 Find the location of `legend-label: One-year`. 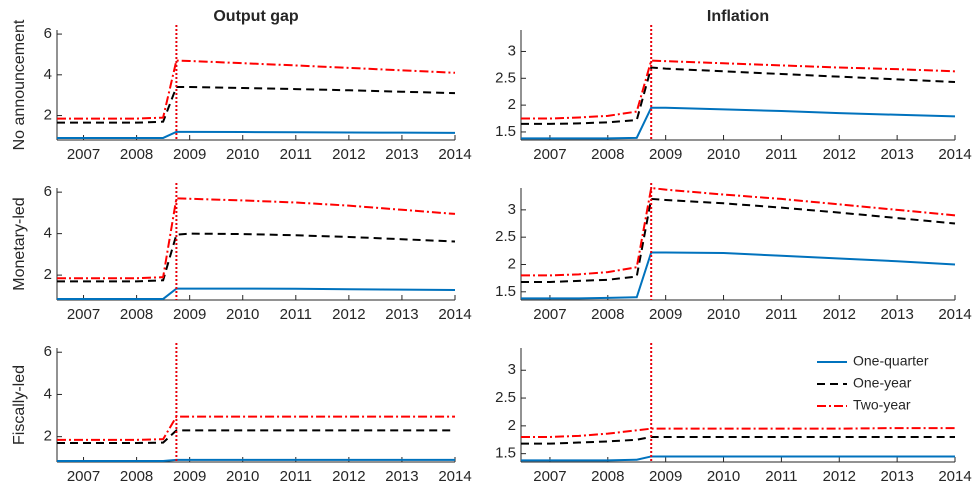

legend-label: One-year is located at coordinates (882, 383).